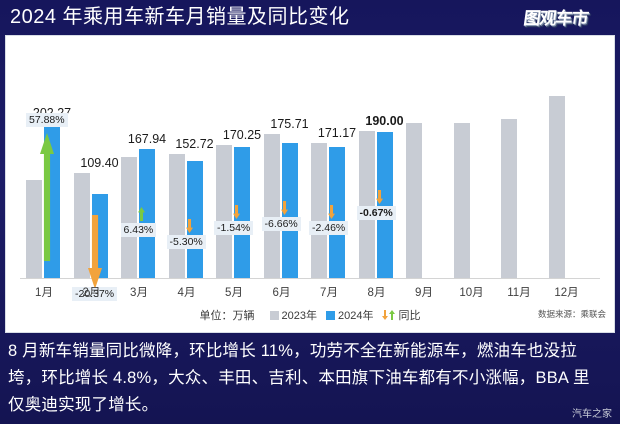 Image resolution: width=620 pixels, height=424 pixels. What do you see at coordinates (392, 315) in the screenshot?
I see `arrow-up-icon` at bounding box center [392, 315].